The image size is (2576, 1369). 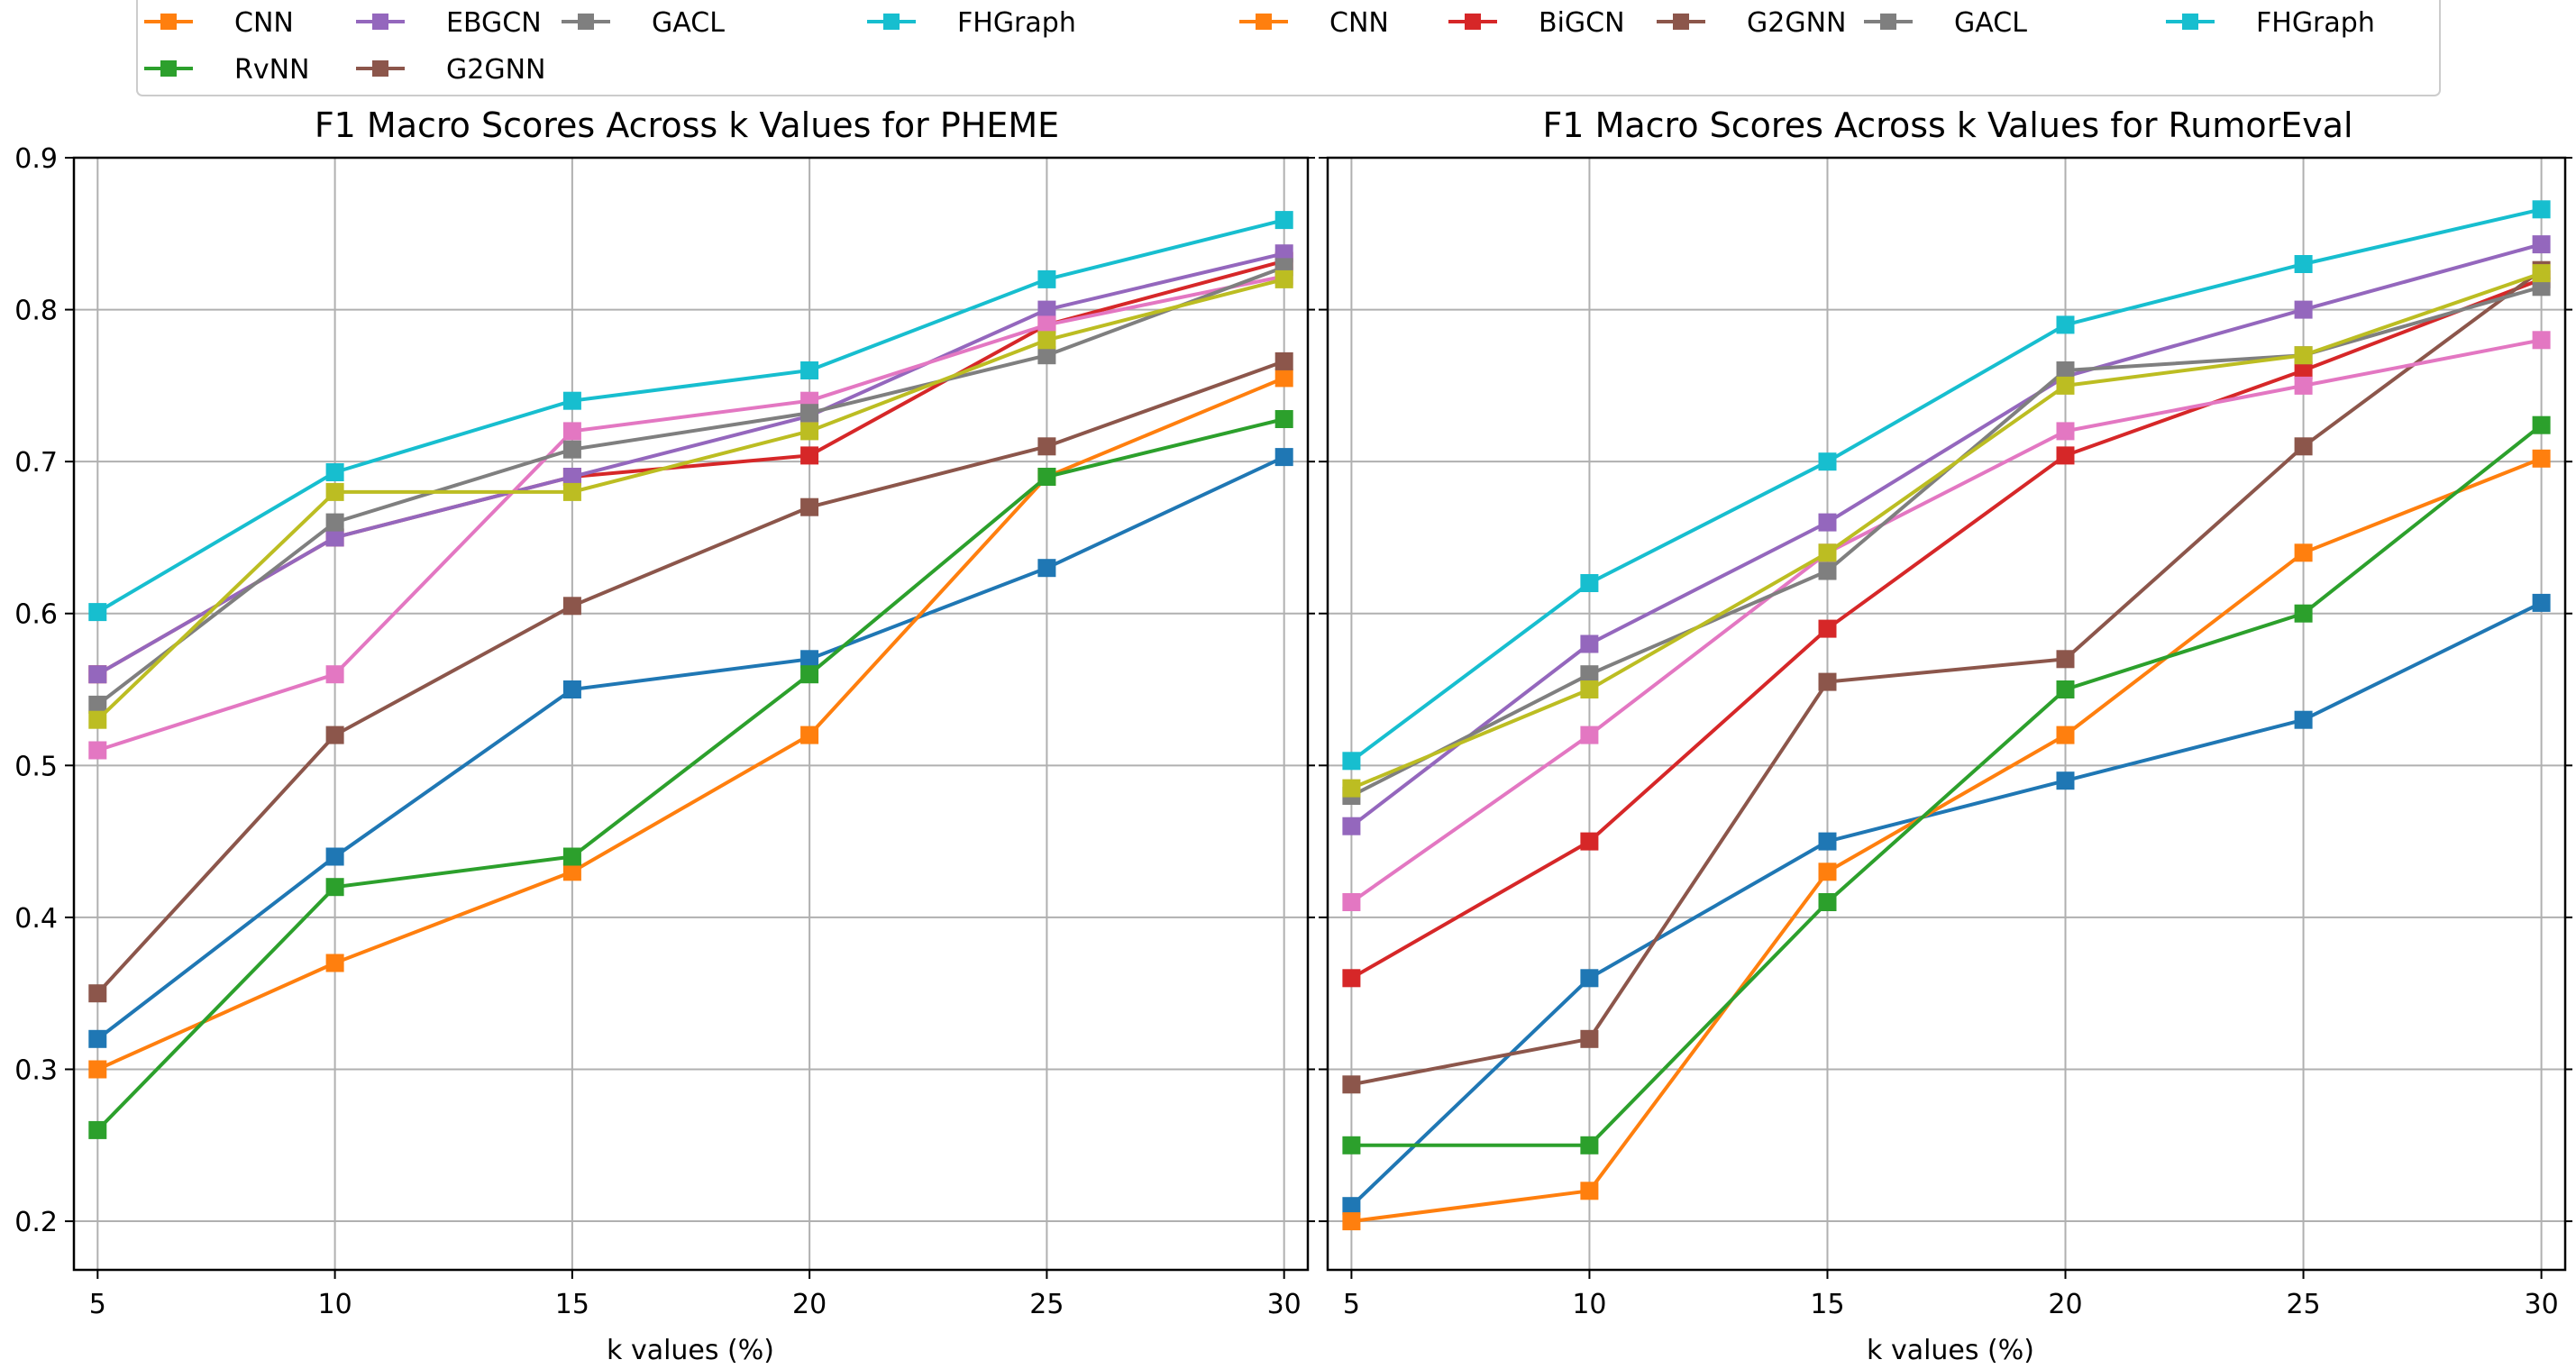 I want to click on y-tick-label: 0.3, so click(x=36, y=1070).